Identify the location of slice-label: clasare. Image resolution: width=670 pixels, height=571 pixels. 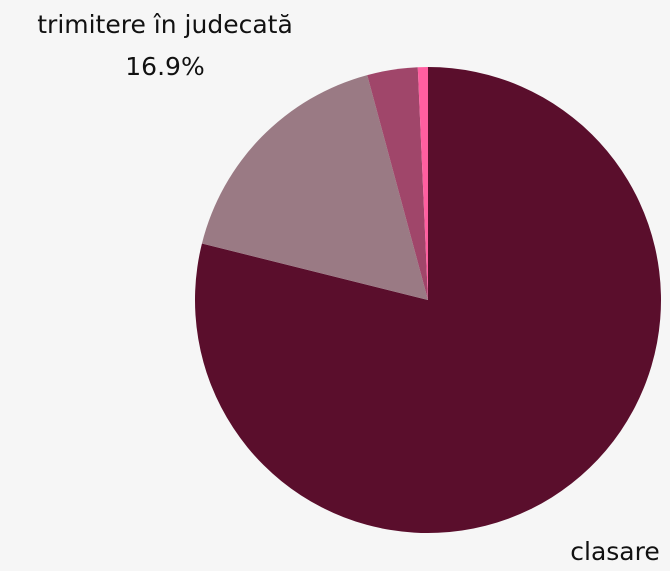
(614, 551).